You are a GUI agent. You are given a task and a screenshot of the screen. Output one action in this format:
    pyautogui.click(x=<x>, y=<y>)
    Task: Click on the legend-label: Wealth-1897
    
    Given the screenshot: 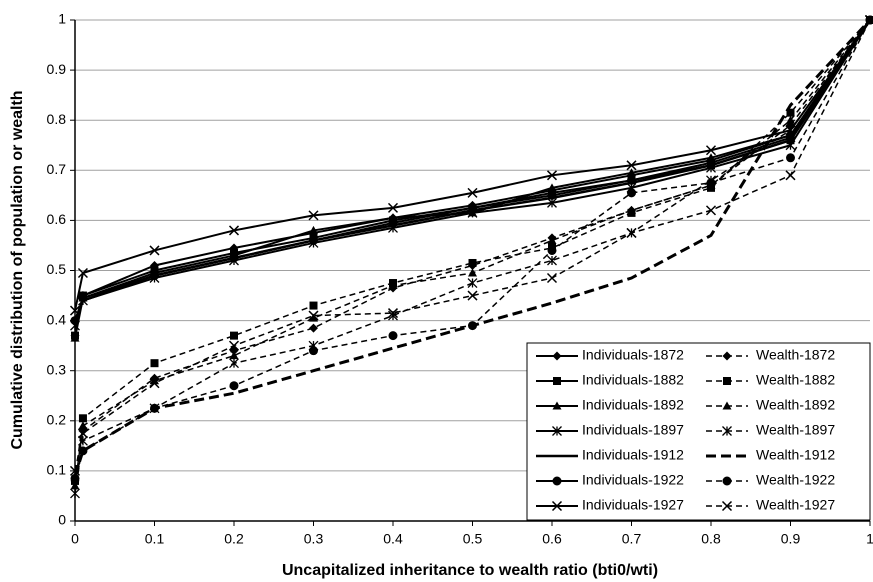 What is the action you would take?
    pyautogui.click(x=795, y=430)
    